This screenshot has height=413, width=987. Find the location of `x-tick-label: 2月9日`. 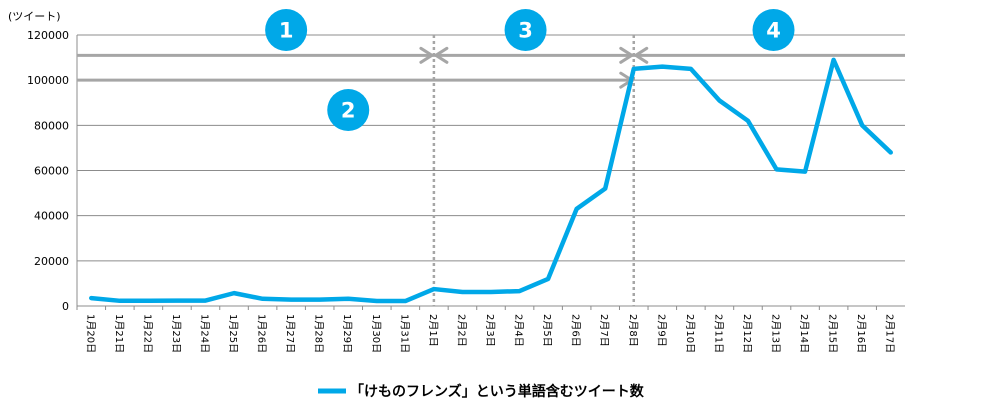

x-tick-label: 2月9日 is located at coordinates (661, 330).